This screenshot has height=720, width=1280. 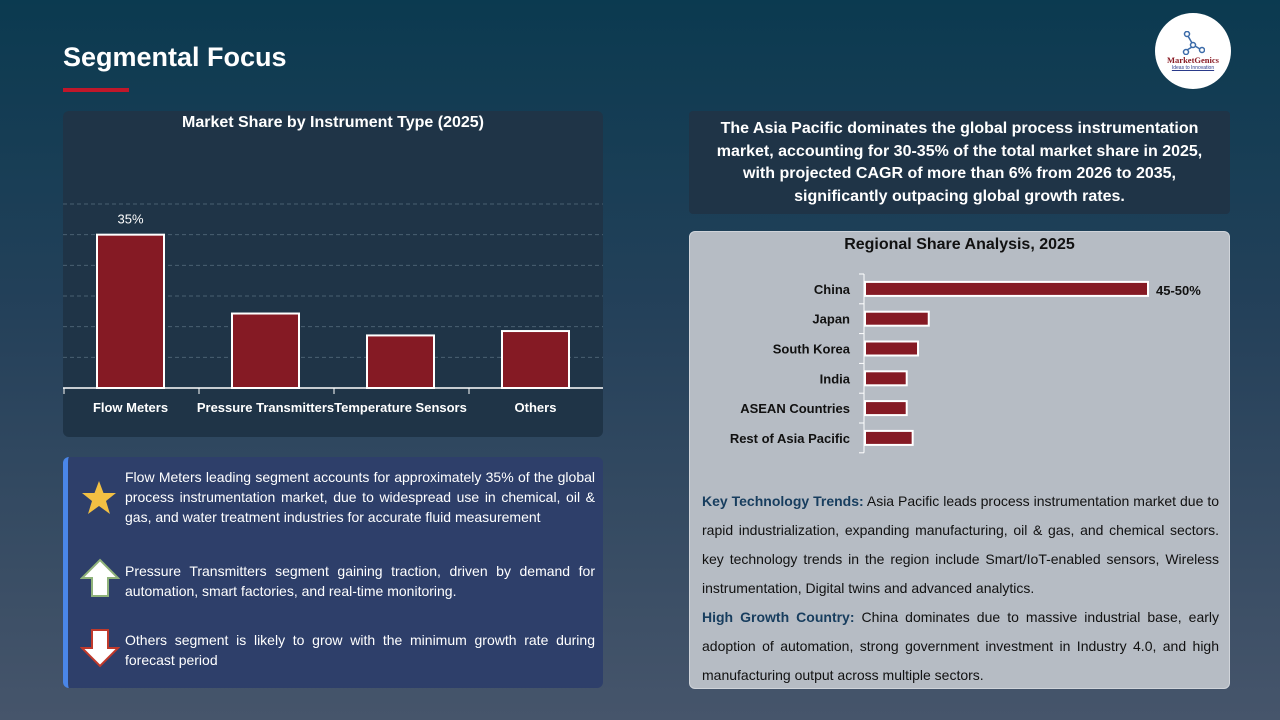 I want to click on data-label: 45-50%, so click(x=1178, y=290).